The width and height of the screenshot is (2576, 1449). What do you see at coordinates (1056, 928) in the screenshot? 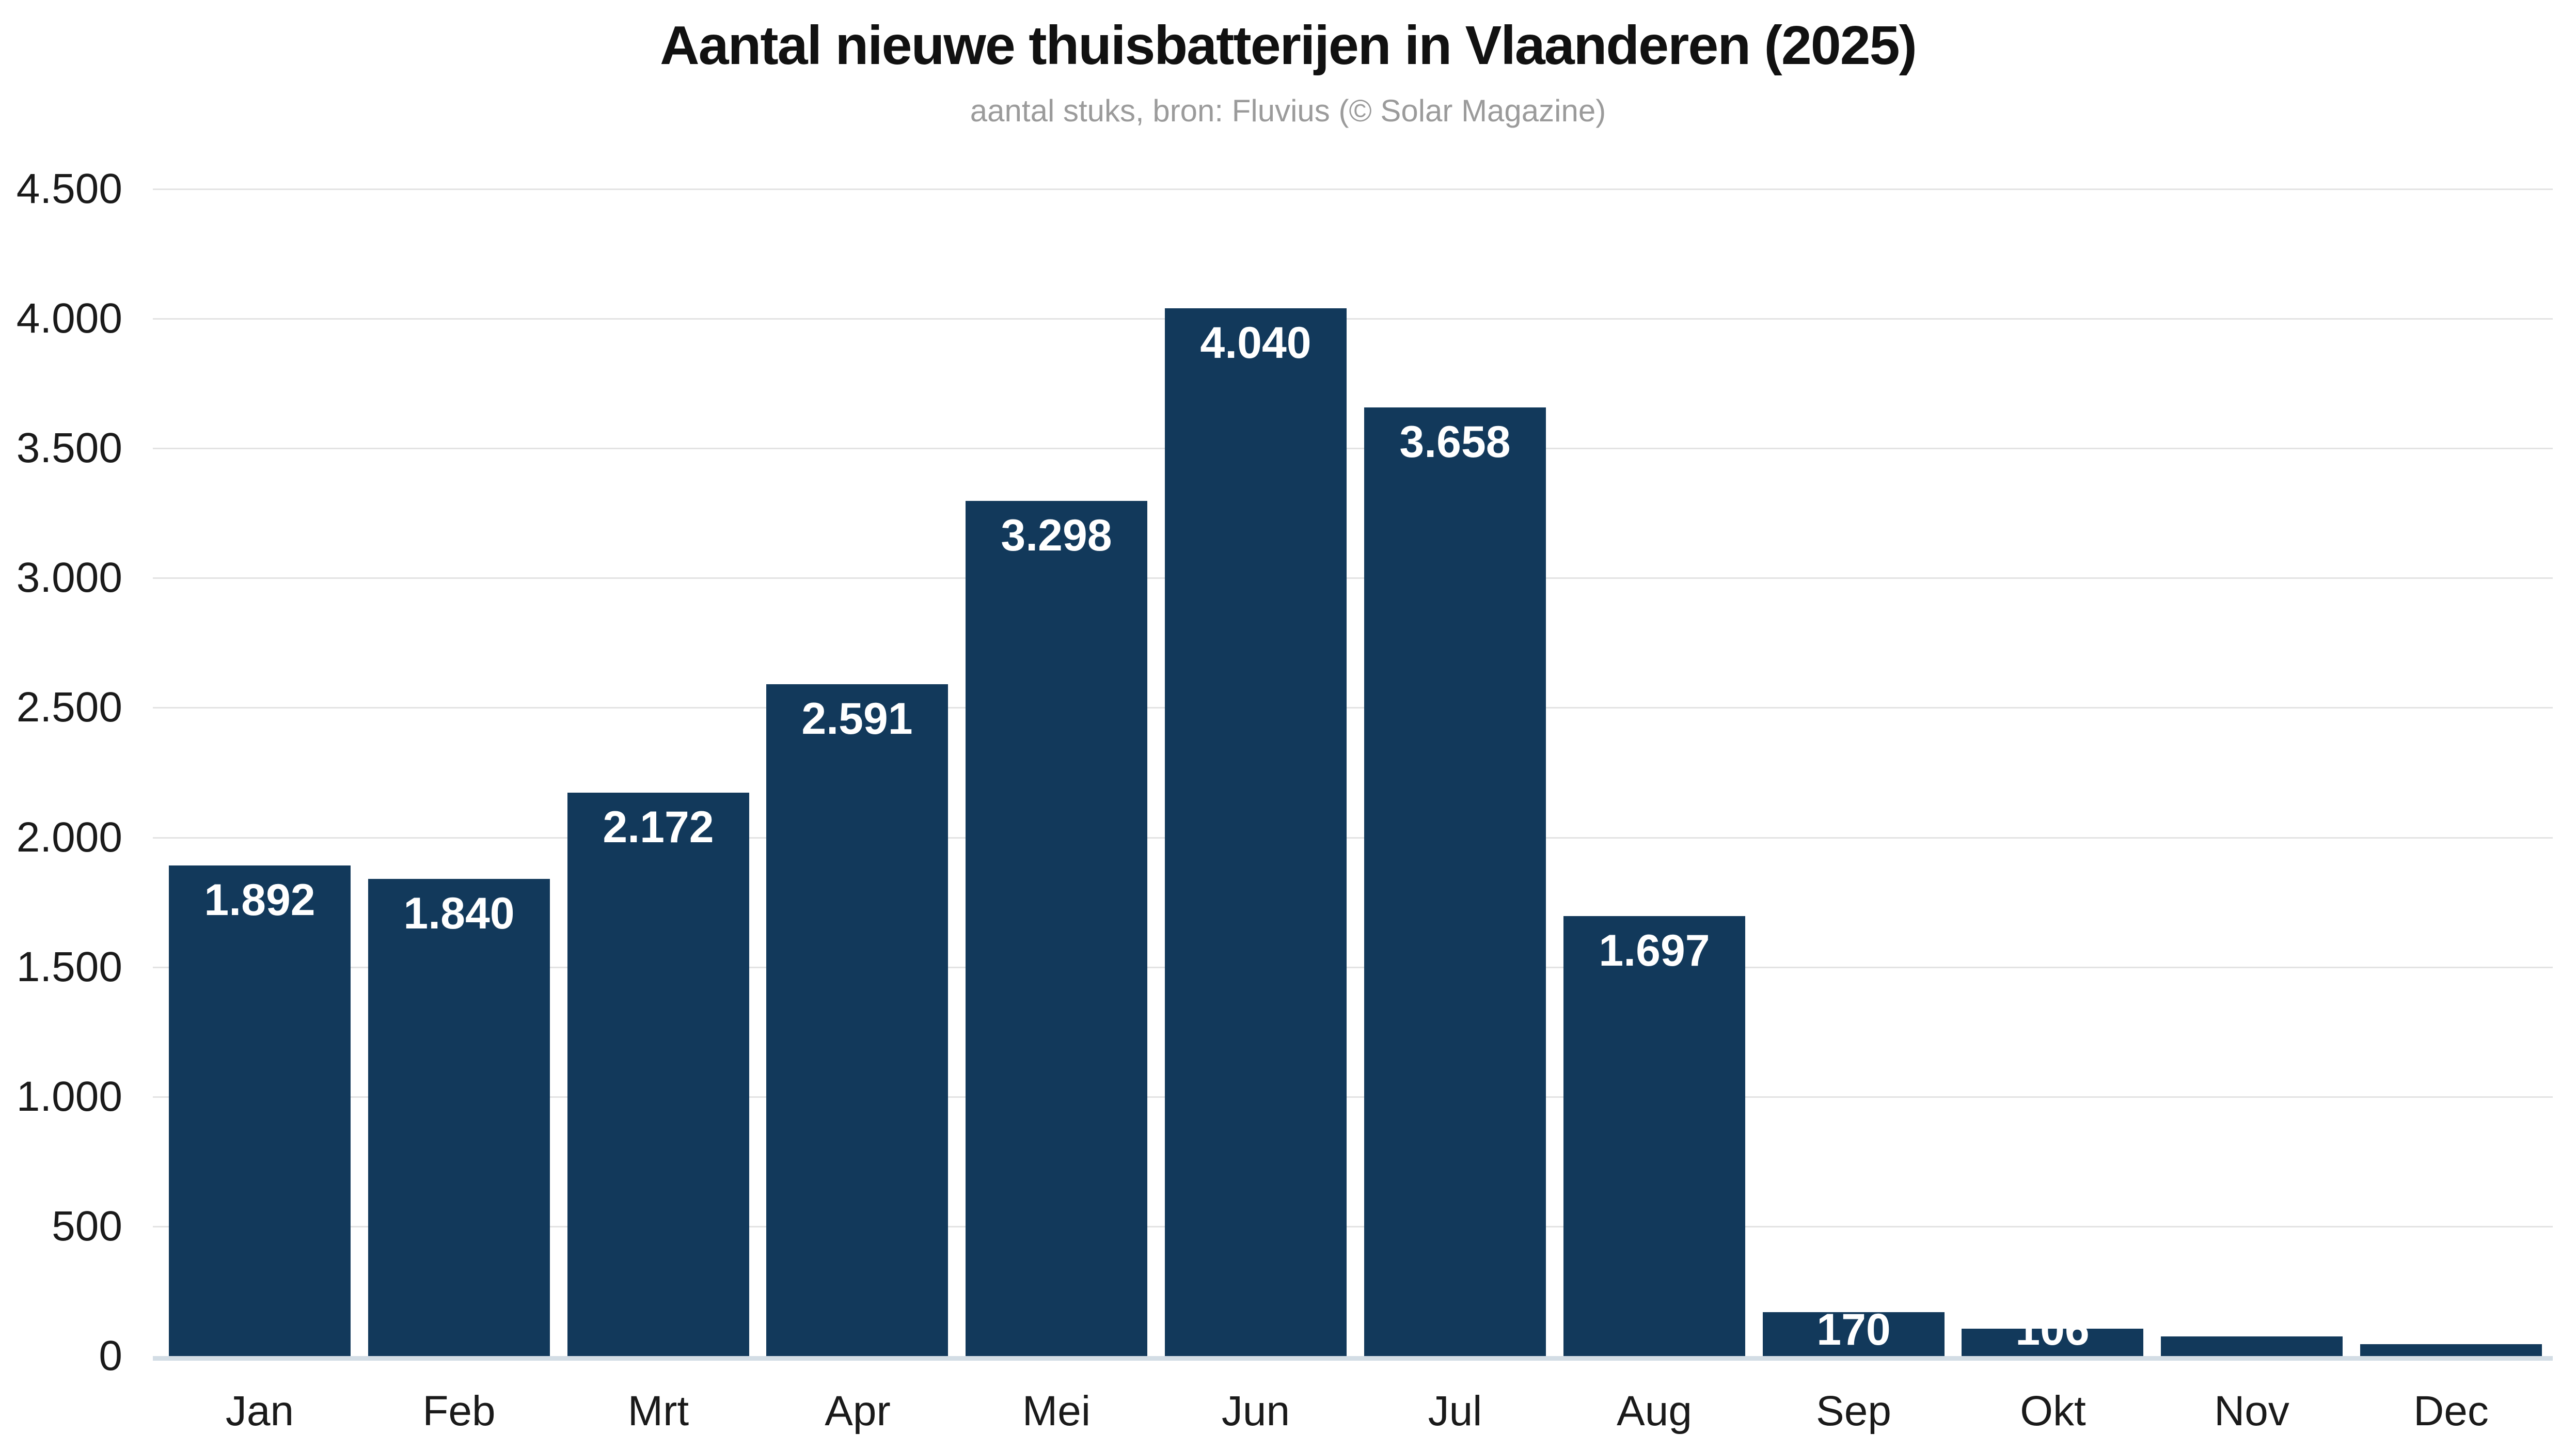
I see `bar-mei: 3.298` at bounding box center [1056, 928].